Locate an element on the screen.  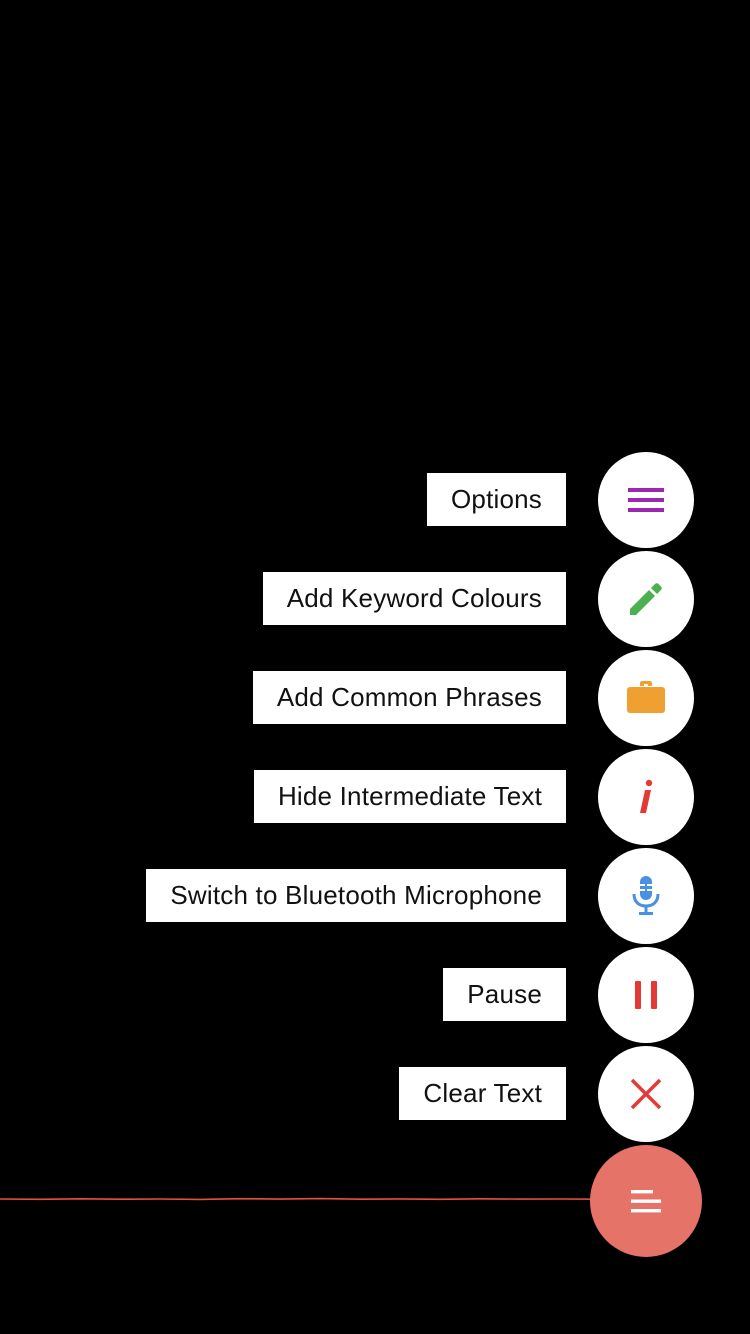
fab-row-pause: Pause is located at coordinates (347, 995).